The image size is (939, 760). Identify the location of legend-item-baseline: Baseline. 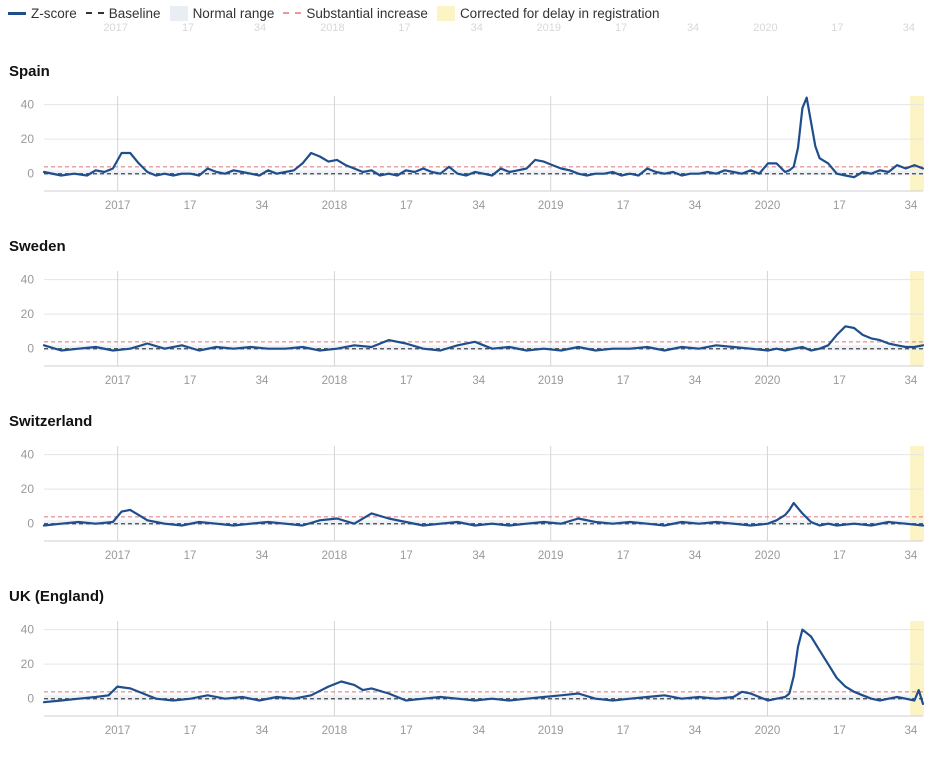
(123, 13).